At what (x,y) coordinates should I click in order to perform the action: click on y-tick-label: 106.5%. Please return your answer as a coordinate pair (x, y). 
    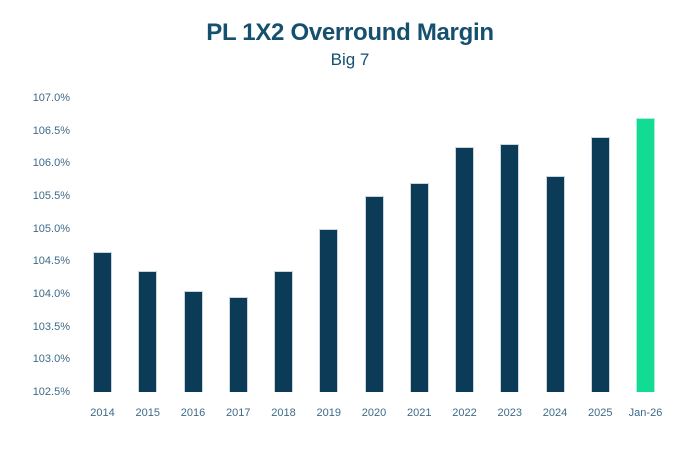
    Looking at the image, I should click on (51, 130).